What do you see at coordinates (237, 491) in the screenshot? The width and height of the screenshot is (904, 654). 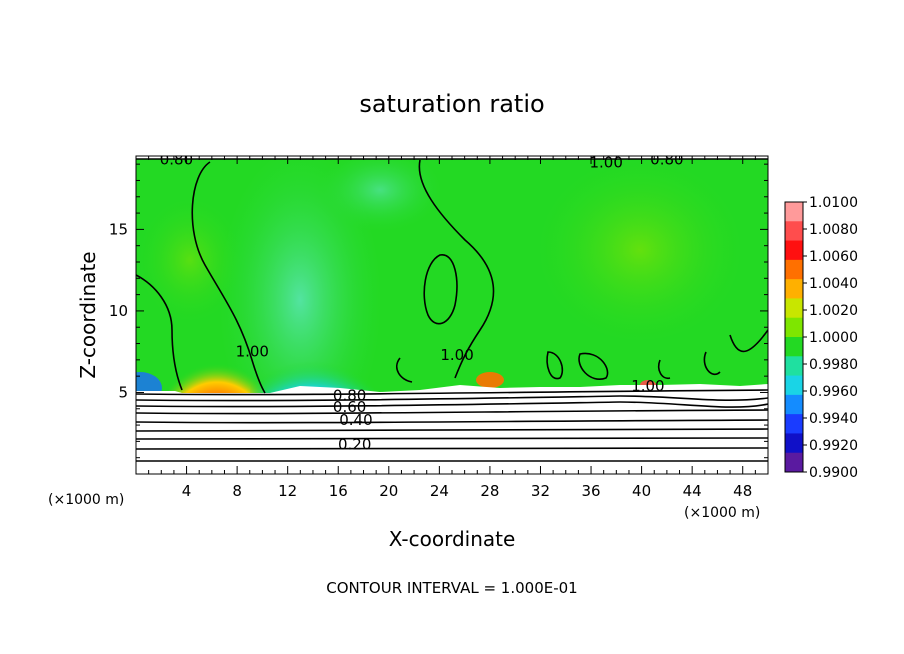 I see `x-tick-label: 8` at bounding box center [237, 491].